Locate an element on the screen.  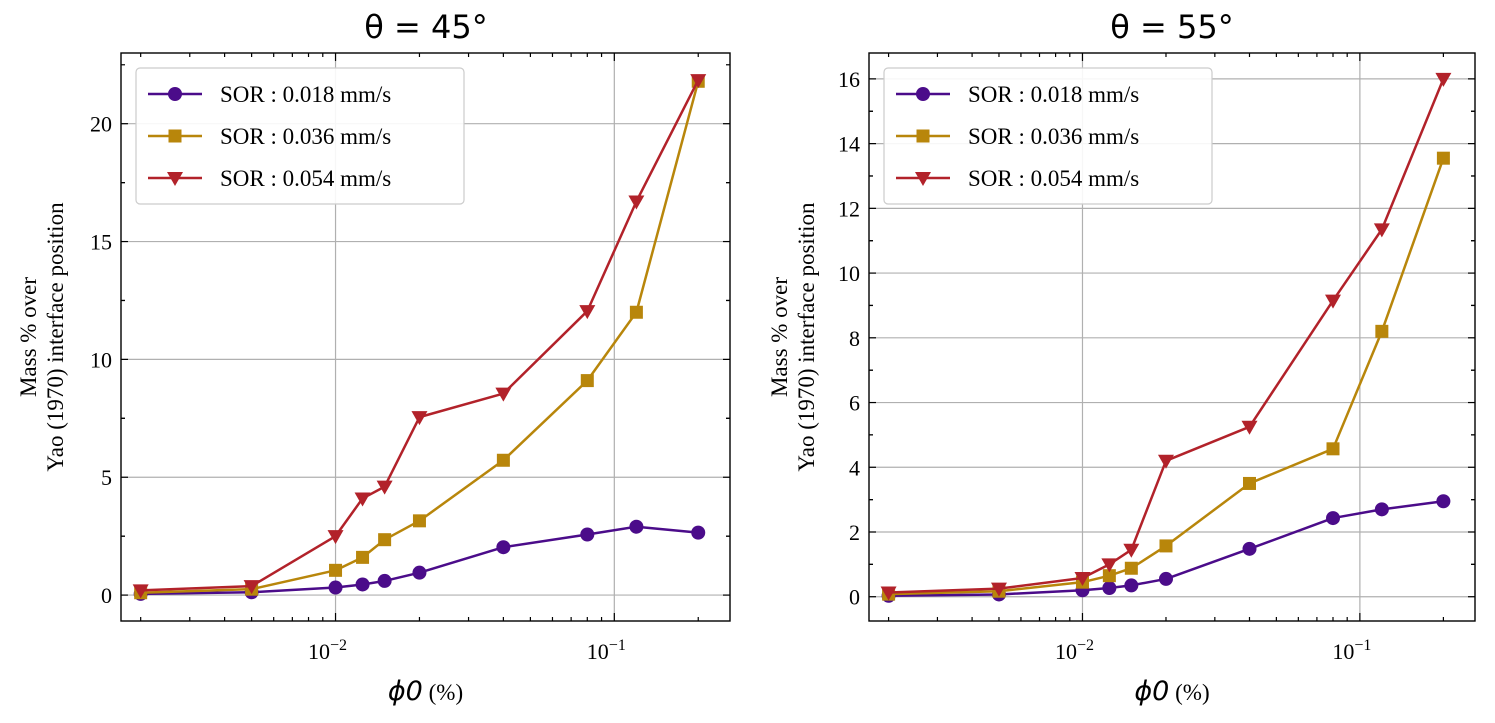
y-tick-label: 16 is located at coordinates (849, 79).